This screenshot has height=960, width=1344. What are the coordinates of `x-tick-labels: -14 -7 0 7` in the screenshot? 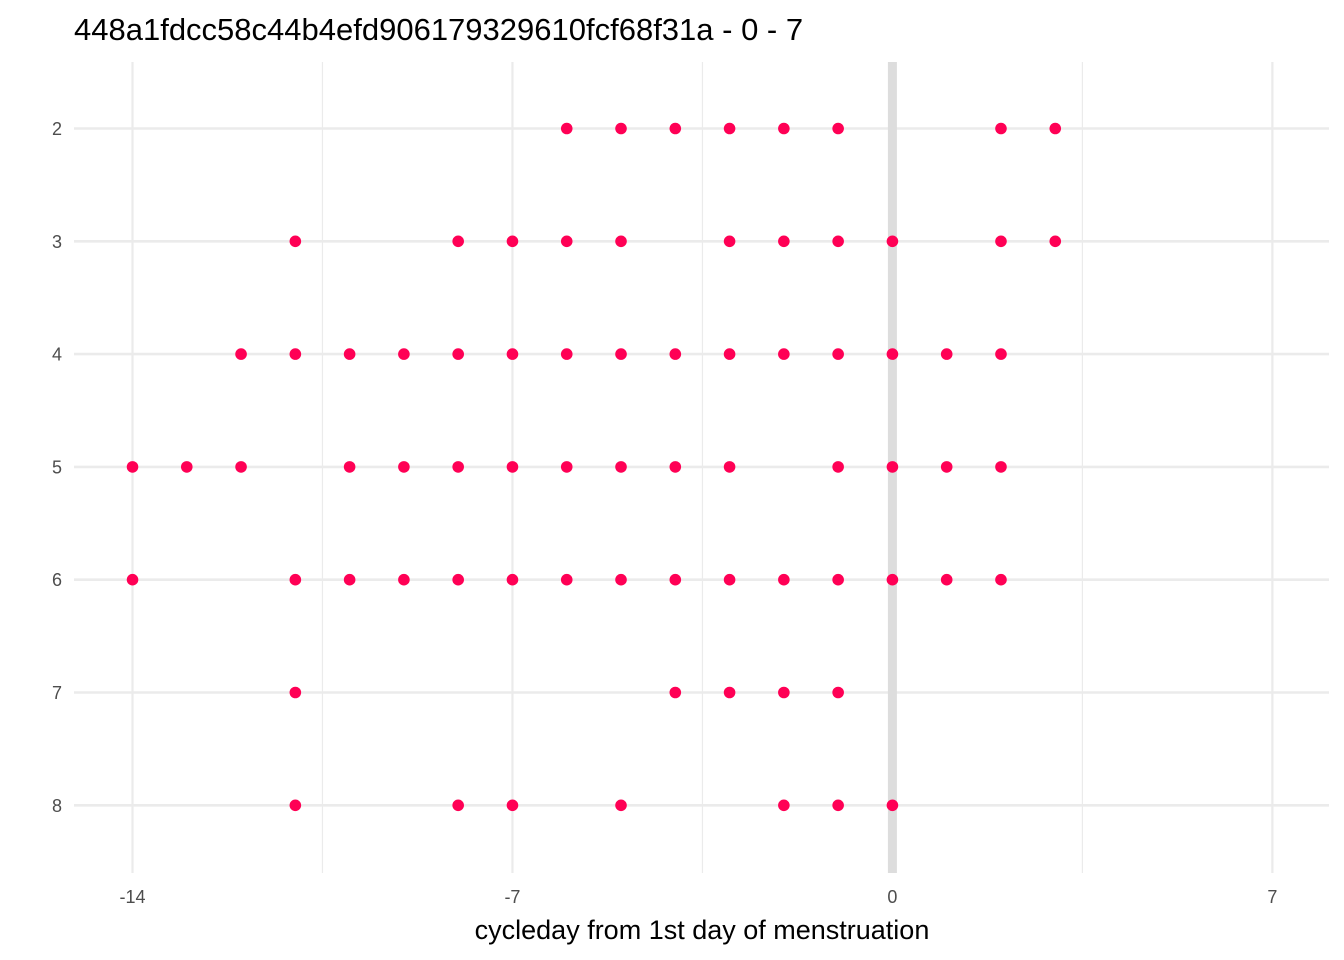 It's located at (698, 897).